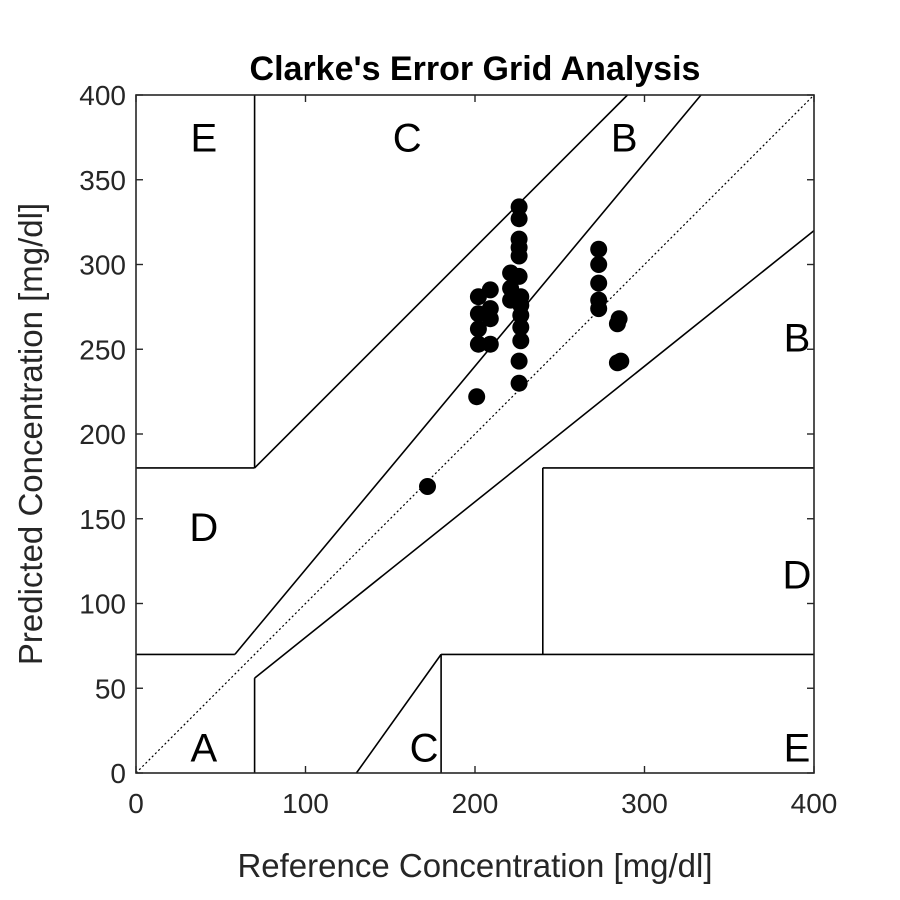  I want to click on x-tick-label: 300, so click(644, 803).